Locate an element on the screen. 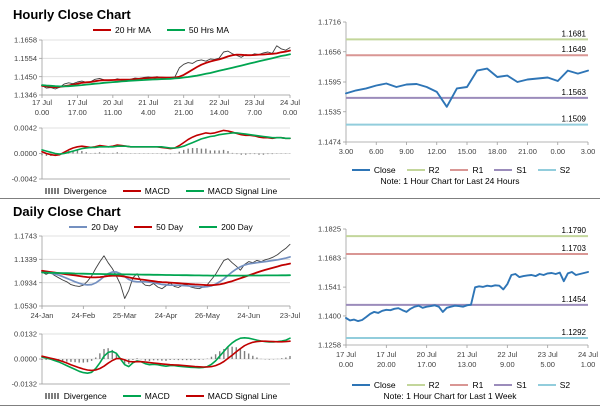 The width and height of the screenshot is (600, 413). svg-text: 13.00 is located at coordinates (467, 364).